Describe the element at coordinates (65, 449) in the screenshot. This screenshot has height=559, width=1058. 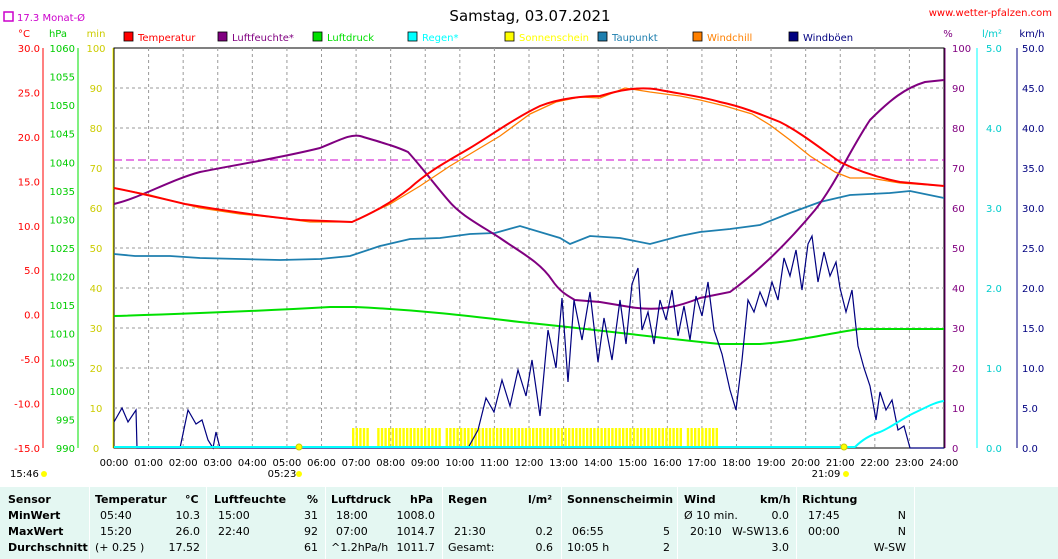
I see `pressure-axis-tick: 990` at that location.